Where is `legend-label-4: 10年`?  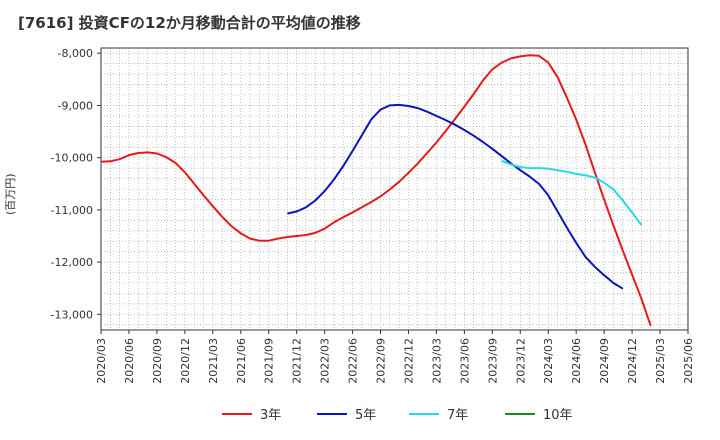
legend-label-4: 10年 is located at coordinates (558, 415).